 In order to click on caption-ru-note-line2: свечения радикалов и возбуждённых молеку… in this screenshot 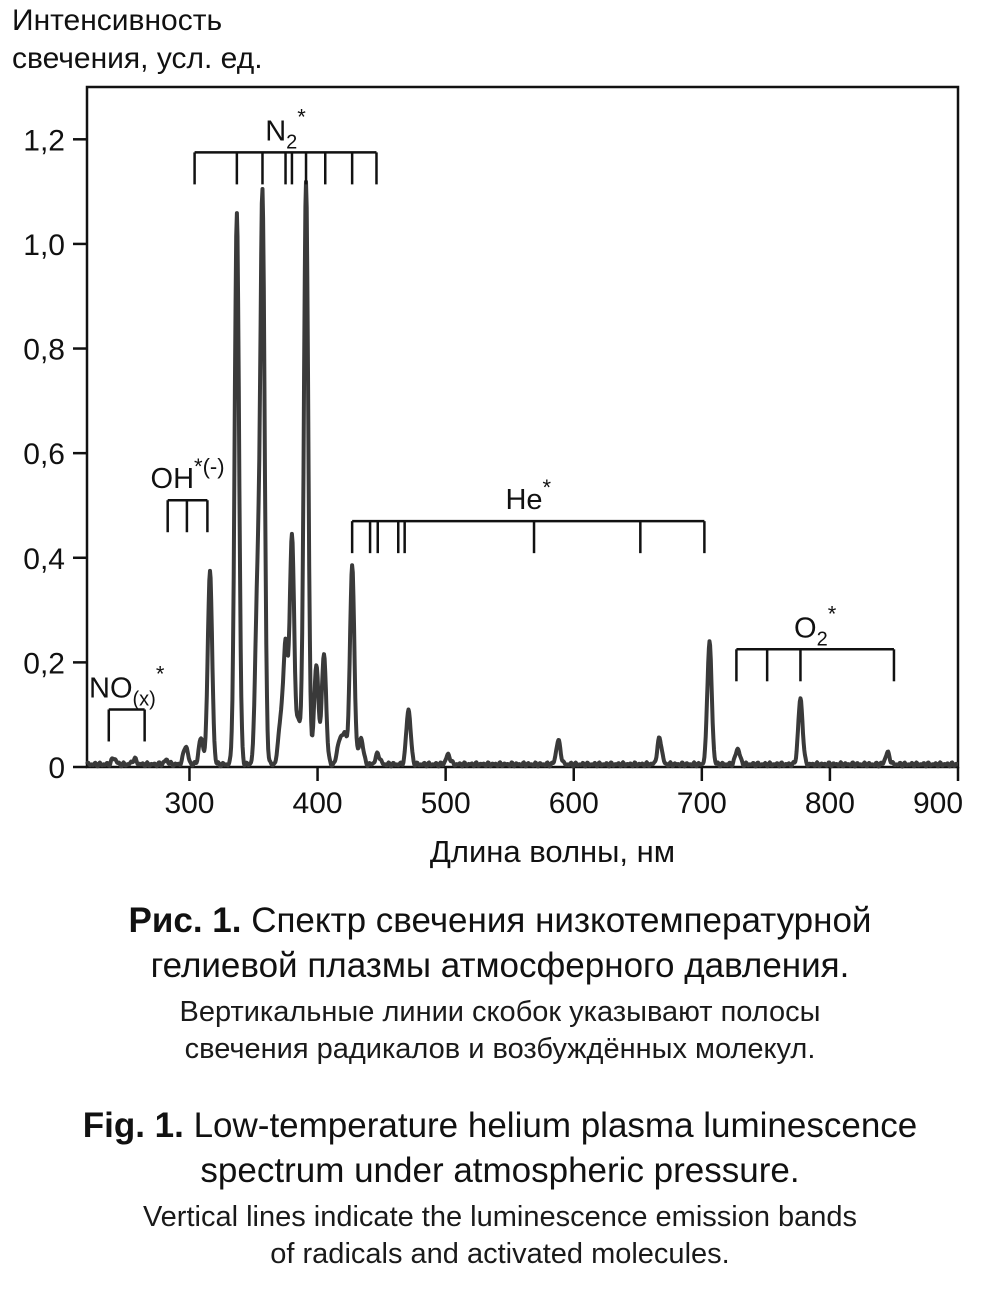, I will do `click(500, 1049)`.